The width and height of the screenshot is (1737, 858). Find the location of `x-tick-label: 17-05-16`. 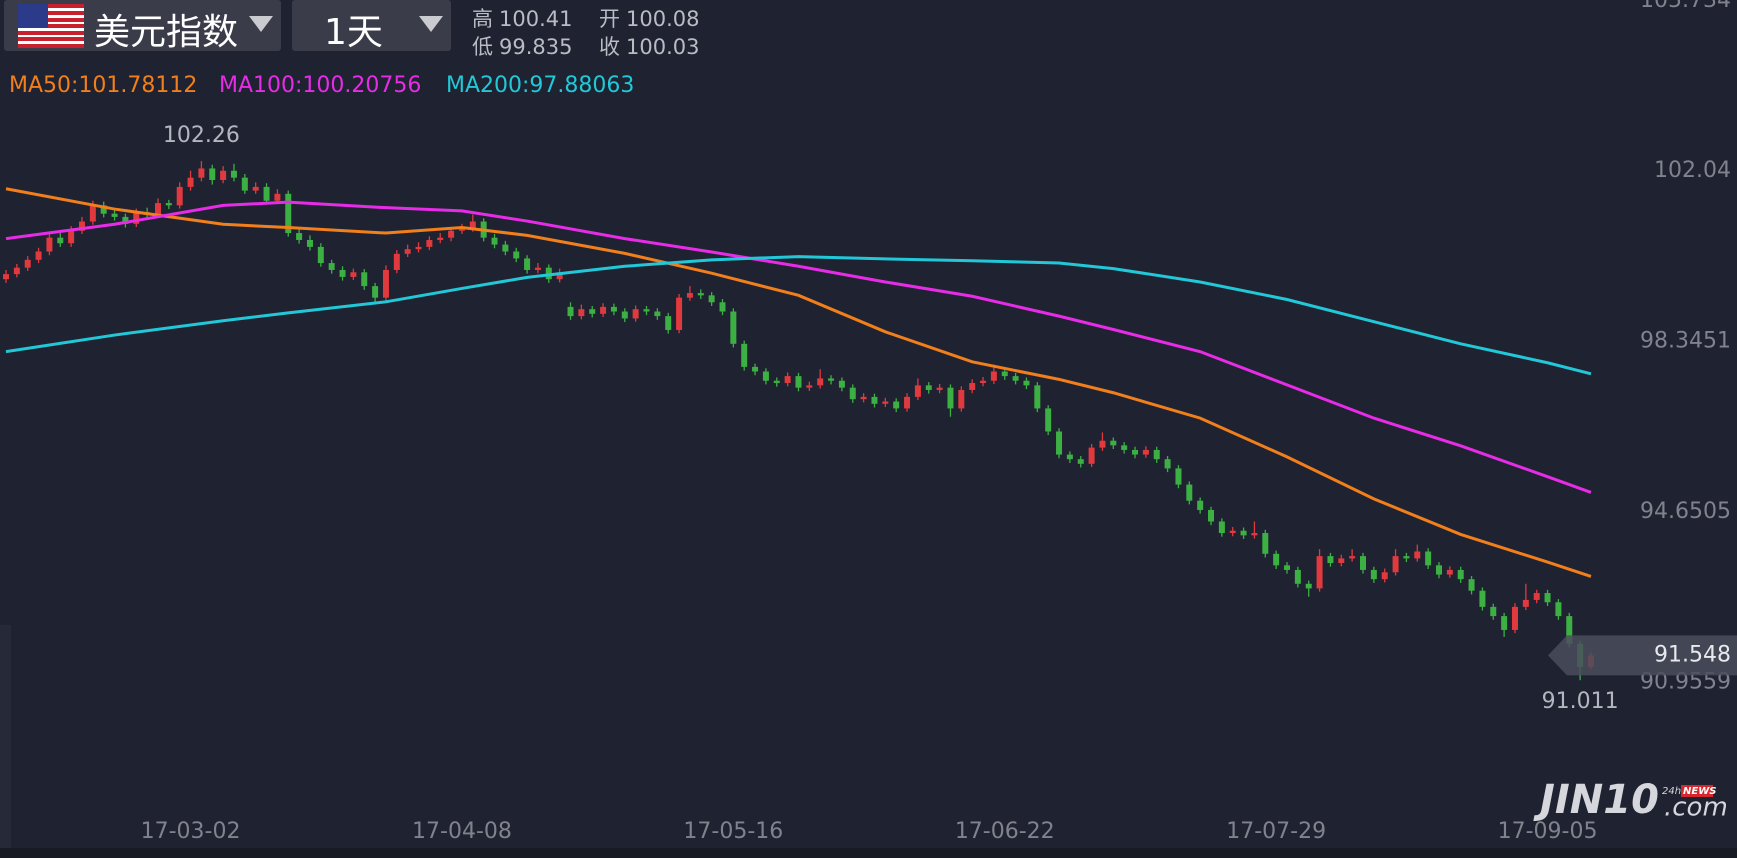

x-tick-label: 17-05-16 is located at coordinates (733, 831).